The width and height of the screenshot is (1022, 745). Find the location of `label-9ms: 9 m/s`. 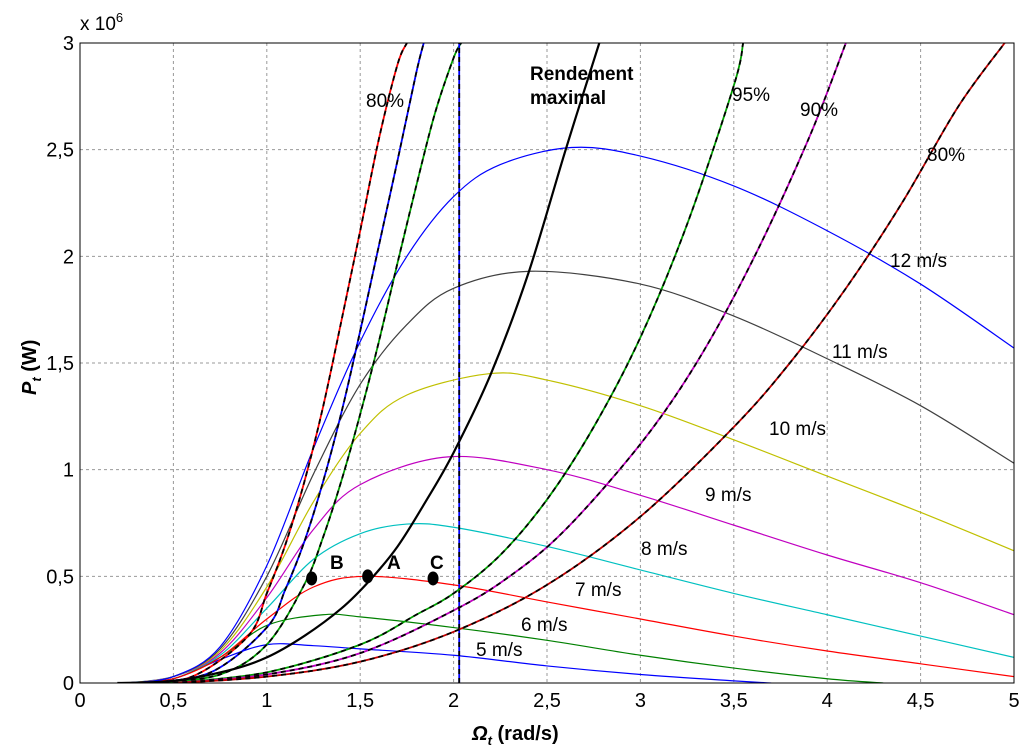

label-9ms: 9 m/s is located at coordinates (728, 495).